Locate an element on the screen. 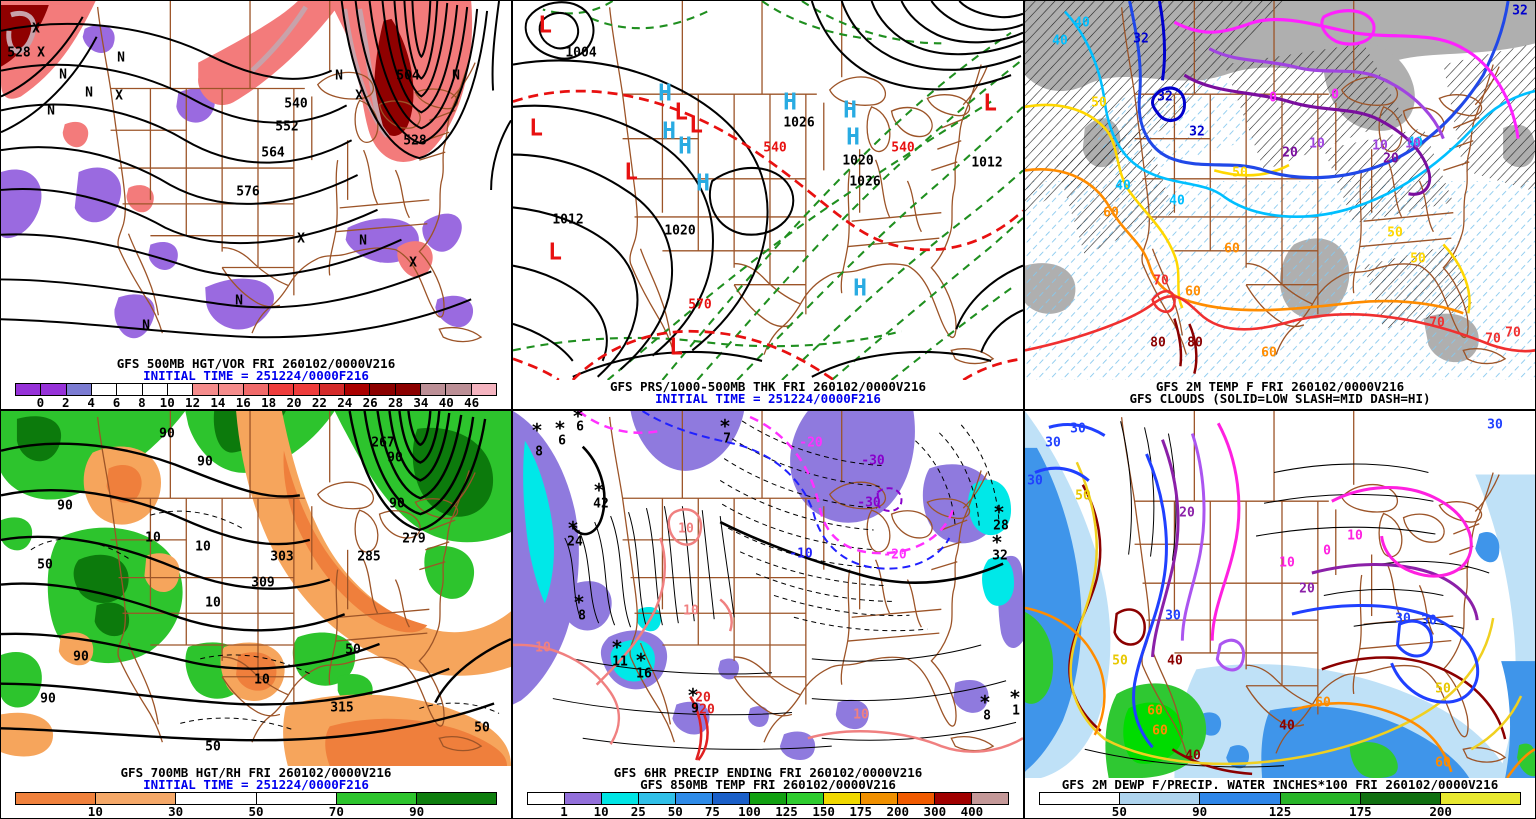 The image size is (1536, 819). colorbar-tick-label: 8 is located at coordinates (142, 402).